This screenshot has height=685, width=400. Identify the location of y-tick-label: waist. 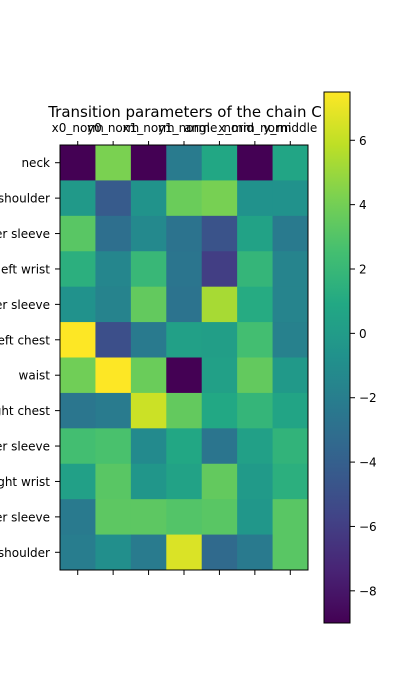
(35, 376).